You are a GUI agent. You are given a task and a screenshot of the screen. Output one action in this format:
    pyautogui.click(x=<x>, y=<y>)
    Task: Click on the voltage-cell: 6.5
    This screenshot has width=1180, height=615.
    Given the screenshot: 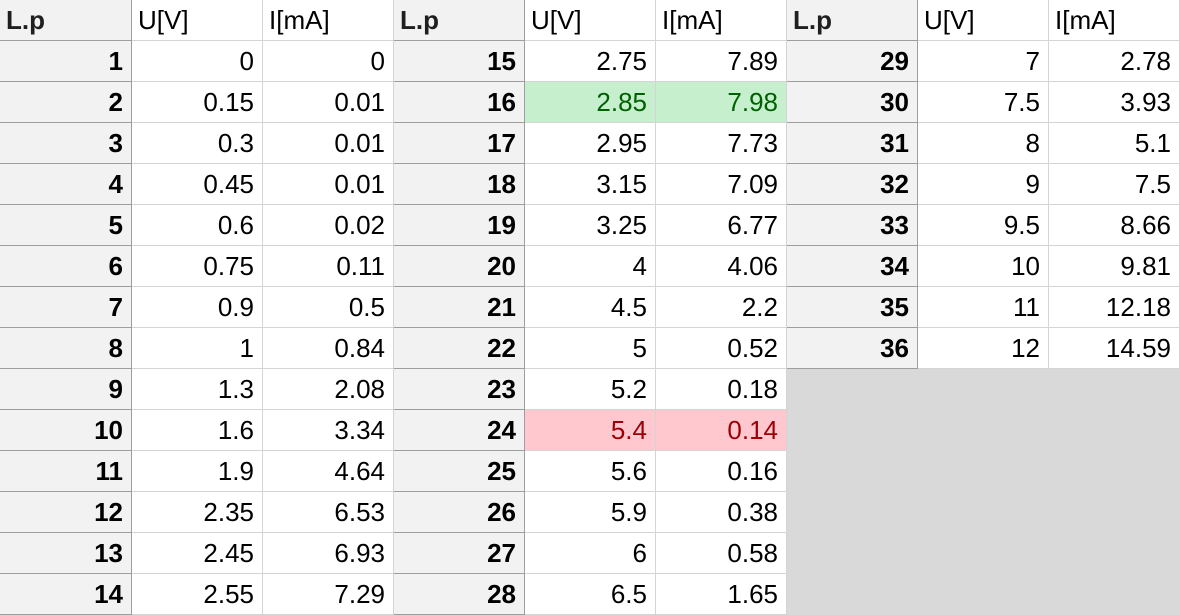 What is the action you would take?
    pyautogui.click(x=590, y=594)
    